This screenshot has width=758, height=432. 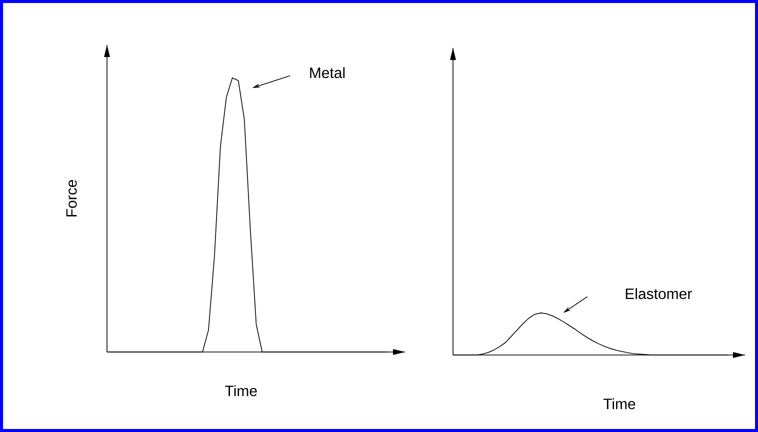 I want to click on text: Elastomer, so click(x=659, y=294).